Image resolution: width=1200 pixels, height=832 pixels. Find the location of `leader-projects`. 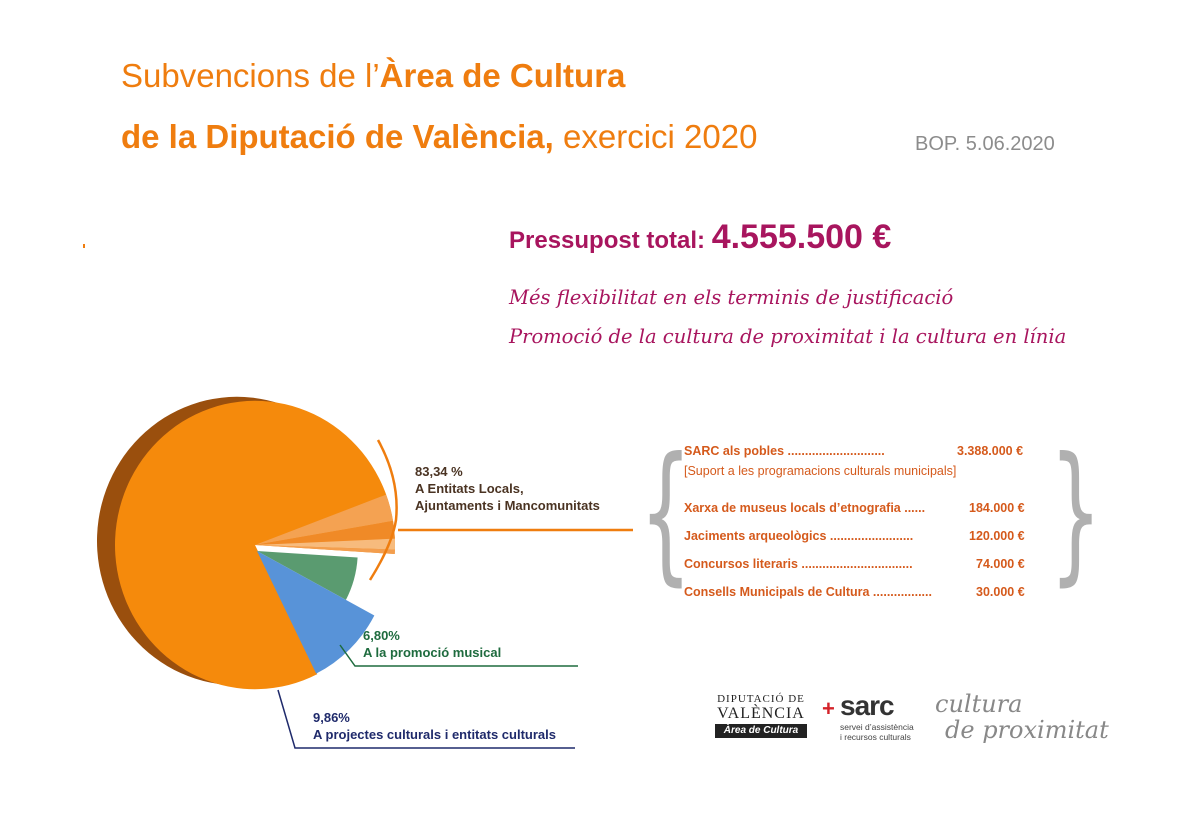

leader-projects is located at coordinates (426, 719).